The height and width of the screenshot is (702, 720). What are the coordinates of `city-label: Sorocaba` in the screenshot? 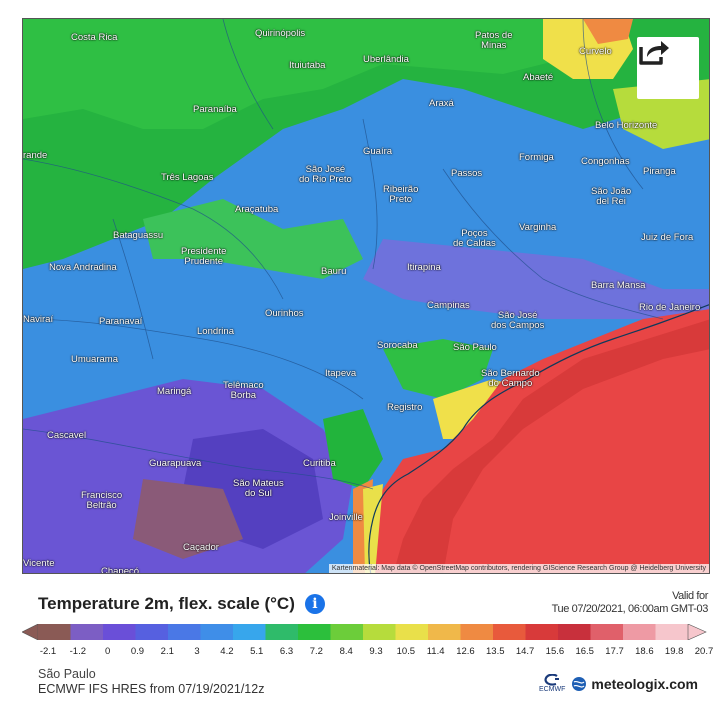 It's located at (397, 345).